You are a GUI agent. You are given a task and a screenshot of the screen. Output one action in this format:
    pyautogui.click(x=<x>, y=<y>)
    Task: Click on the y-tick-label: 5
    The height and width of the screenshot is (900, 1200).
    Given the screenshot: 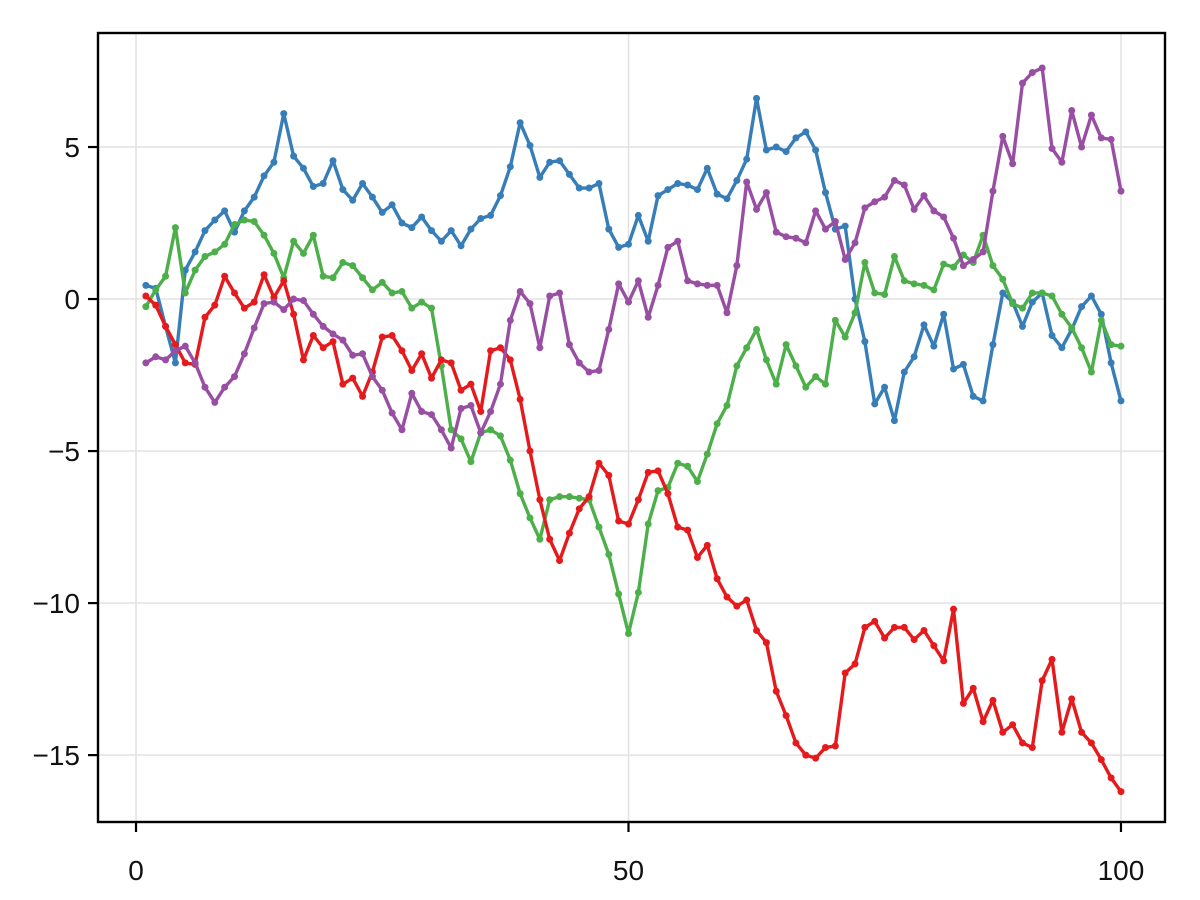 What is the action you would take?
    pyautogui.click(x=72, y=147)
    